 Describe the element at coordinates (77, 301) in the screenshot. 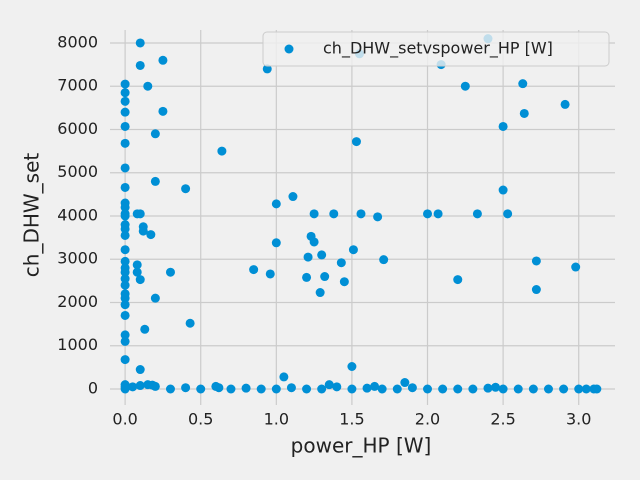

I see `y-tick-label: 2000` at that location.